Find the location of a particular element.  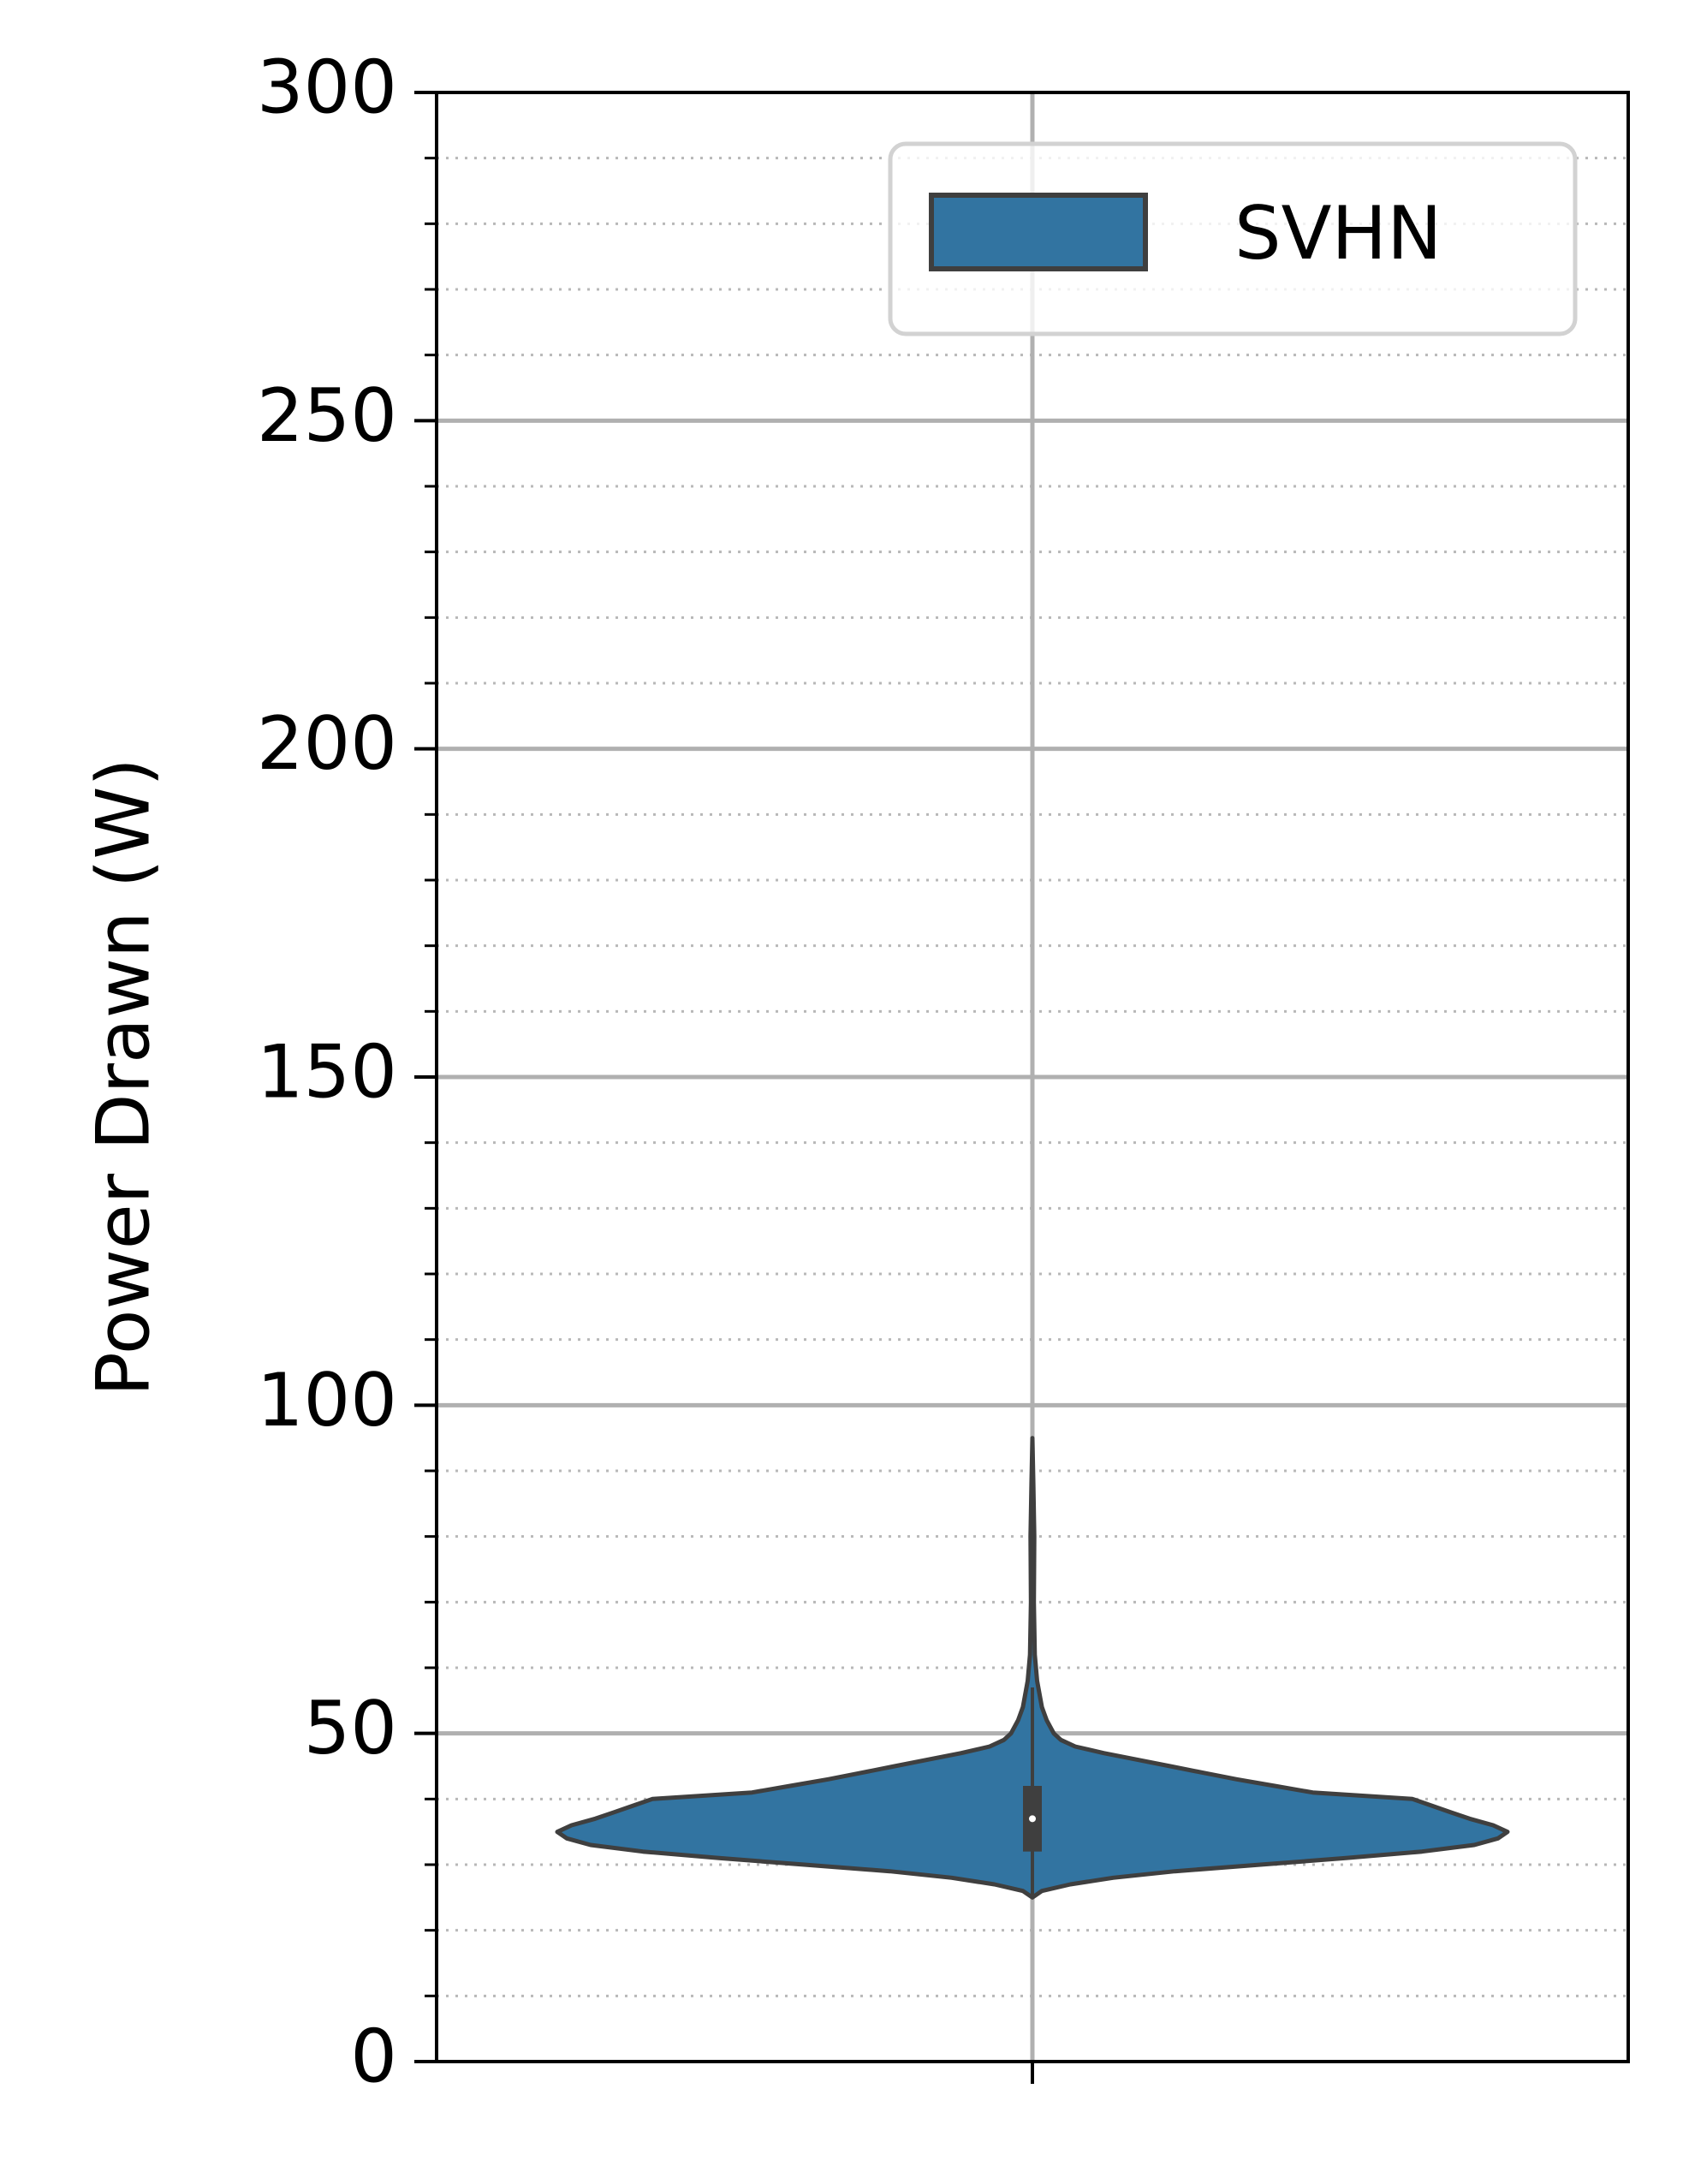

y-tick-label: 50 is located at coordinates (350, 1729).